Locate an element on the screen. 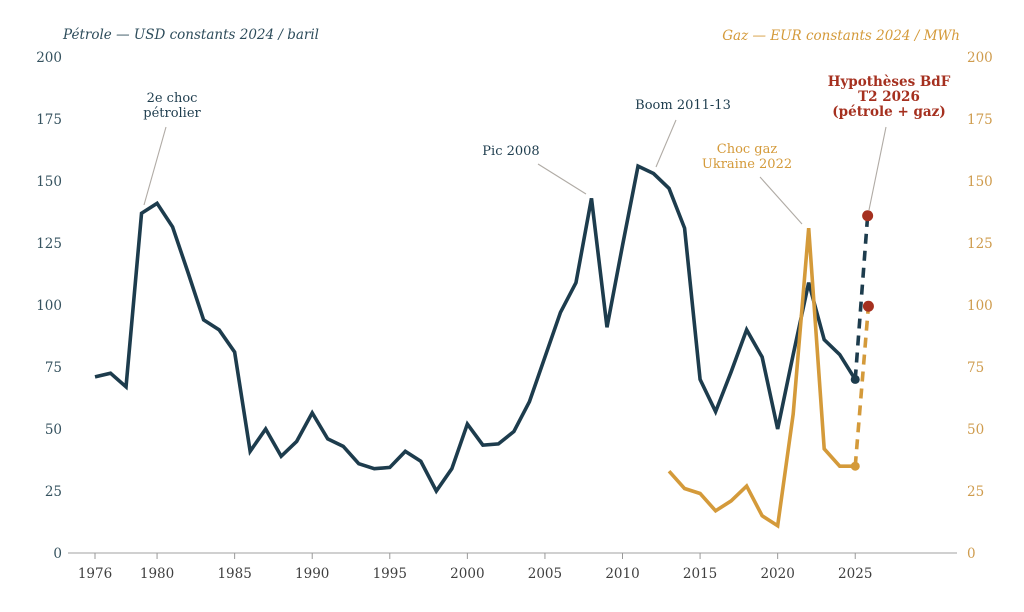 This screenshot has height=612, width=1024. pic-2008-leader-line is located at coordinates (562, 179).